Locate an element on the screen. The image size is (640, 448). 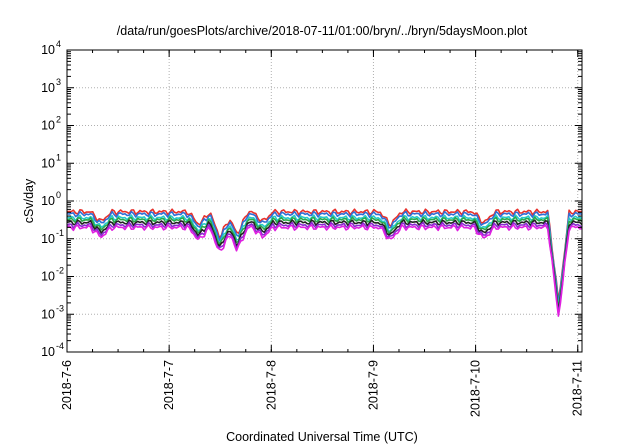
y-axis-label: cSv/day is located at coordinates (29, 200).